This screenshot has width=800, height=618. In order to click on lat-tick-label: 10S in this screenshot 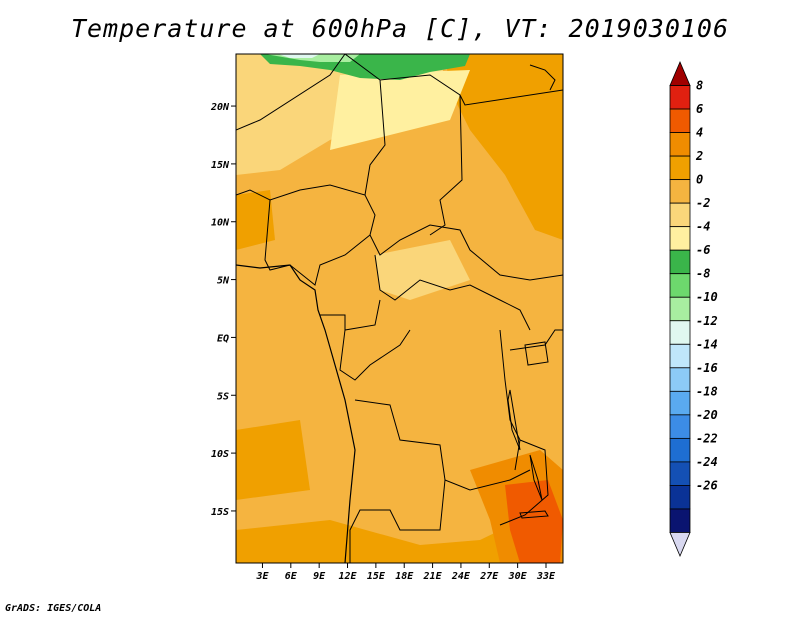, I will do `click(220, 454)`.